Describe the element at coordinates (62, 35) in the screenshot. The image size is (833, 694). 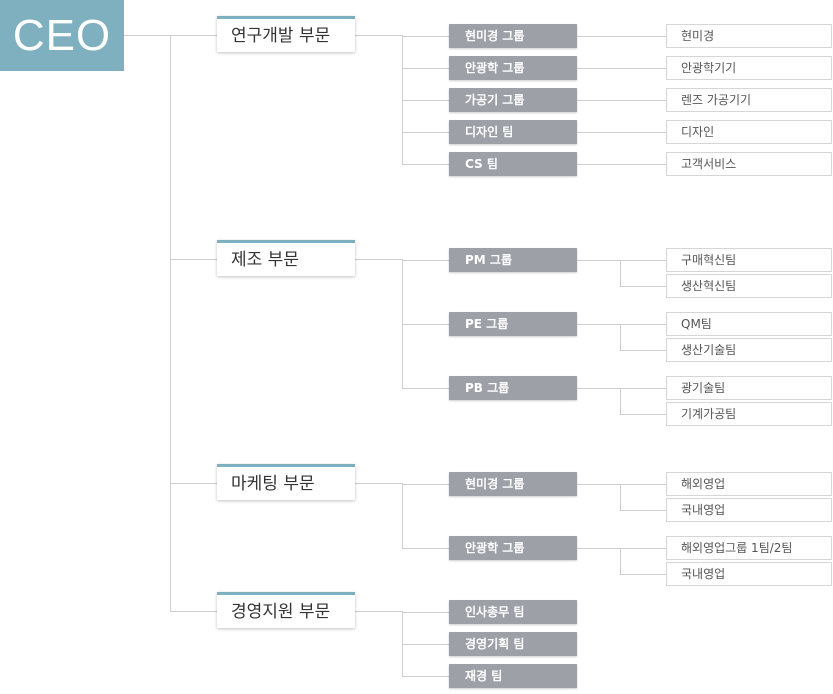
I see `ceo-box: CEO` at that location.